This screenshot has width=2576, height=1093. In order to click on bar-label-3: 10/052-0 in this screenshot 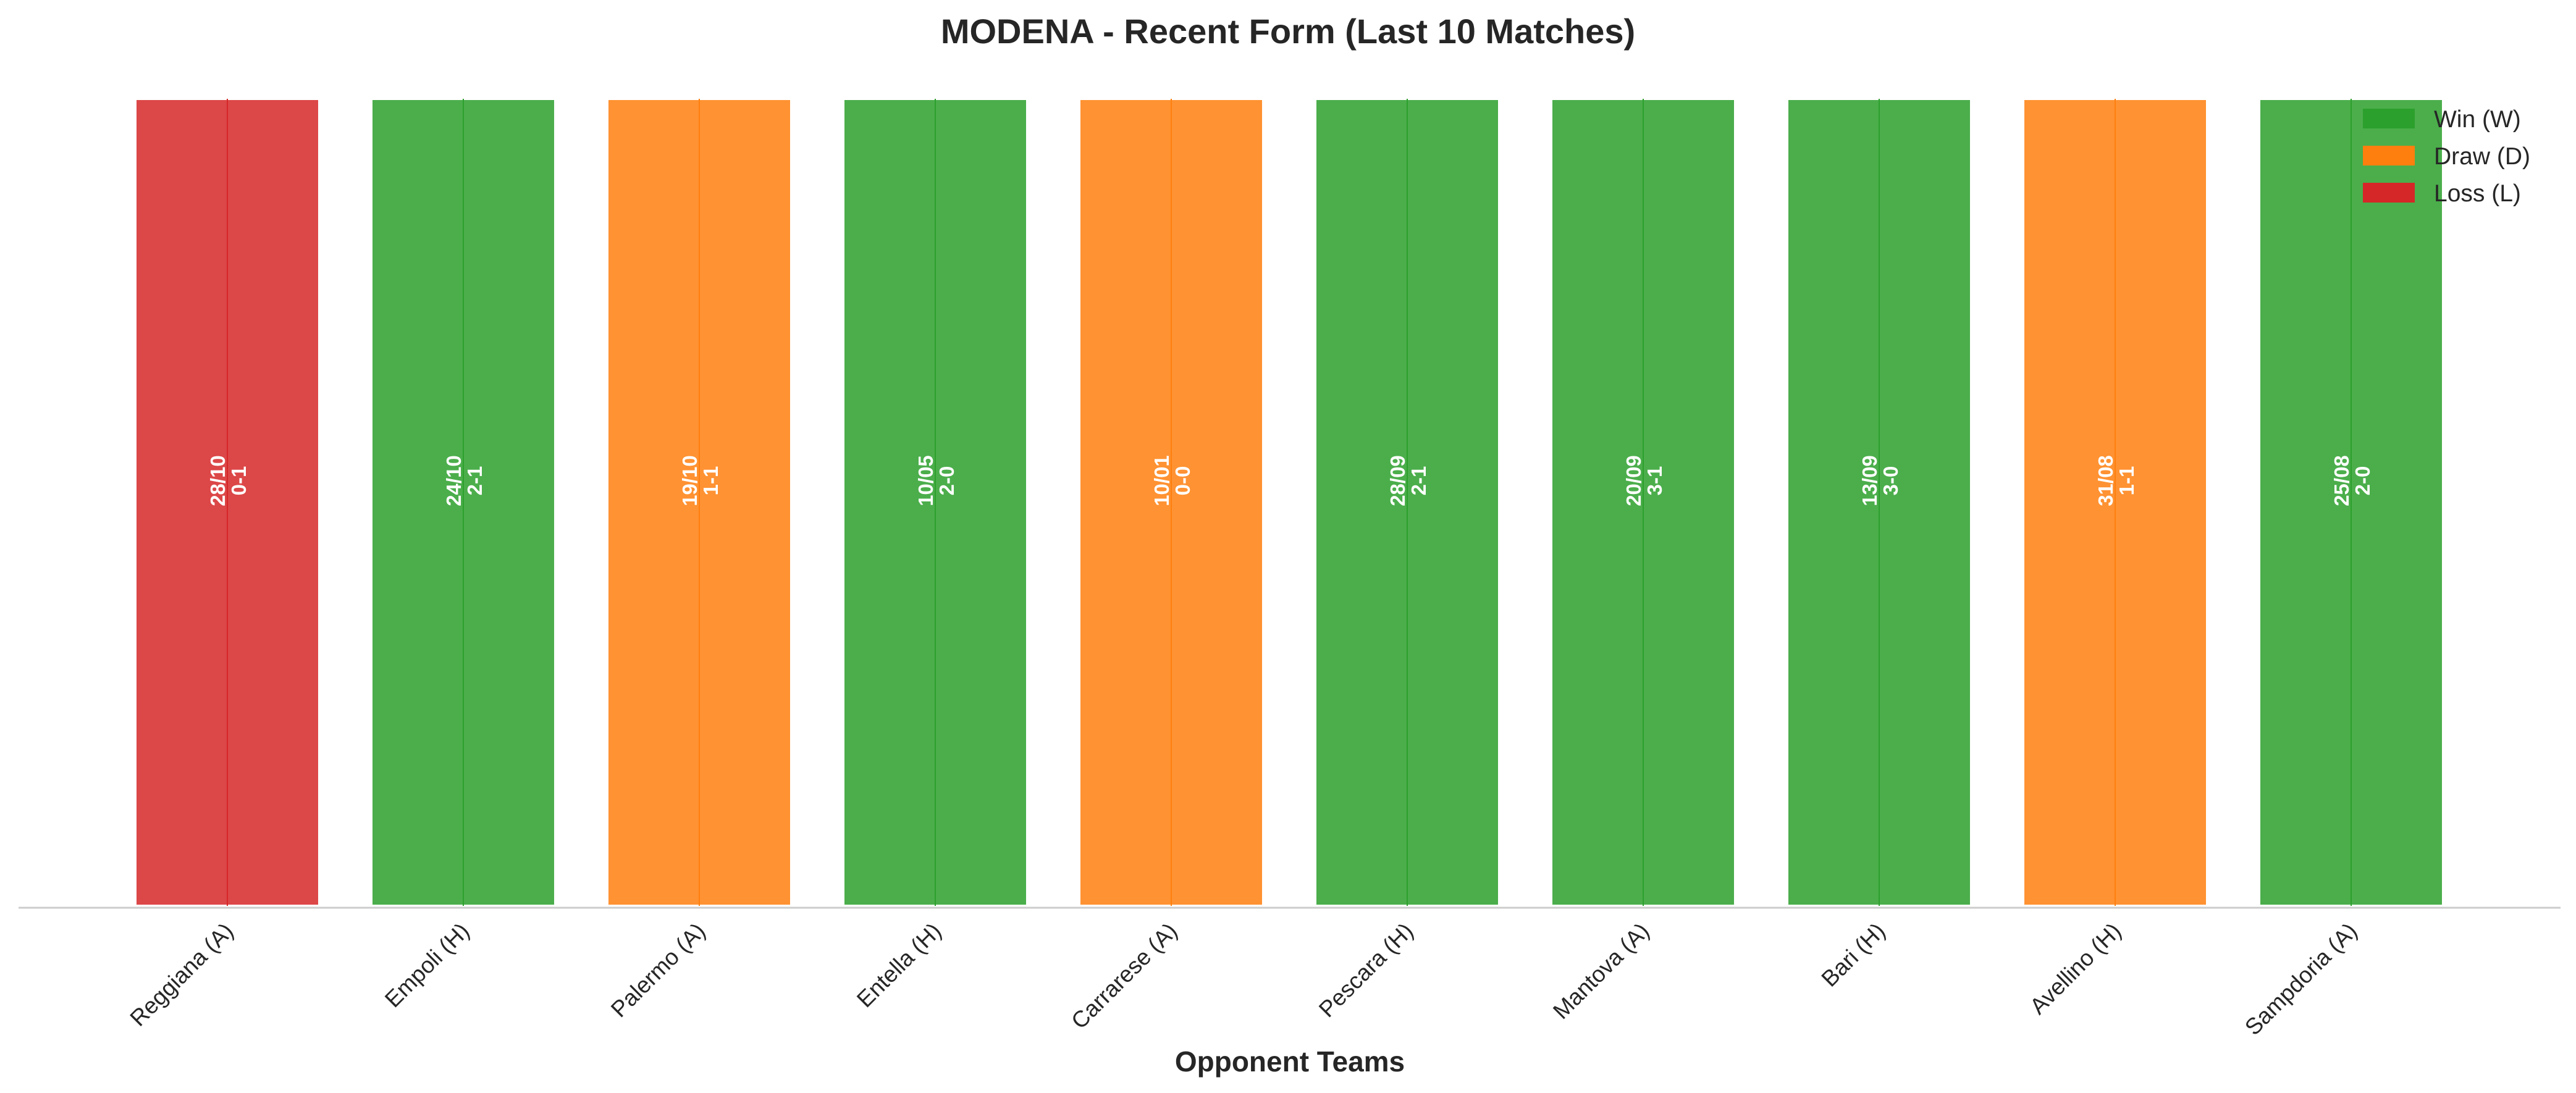, I will do `click(936, 480)`.